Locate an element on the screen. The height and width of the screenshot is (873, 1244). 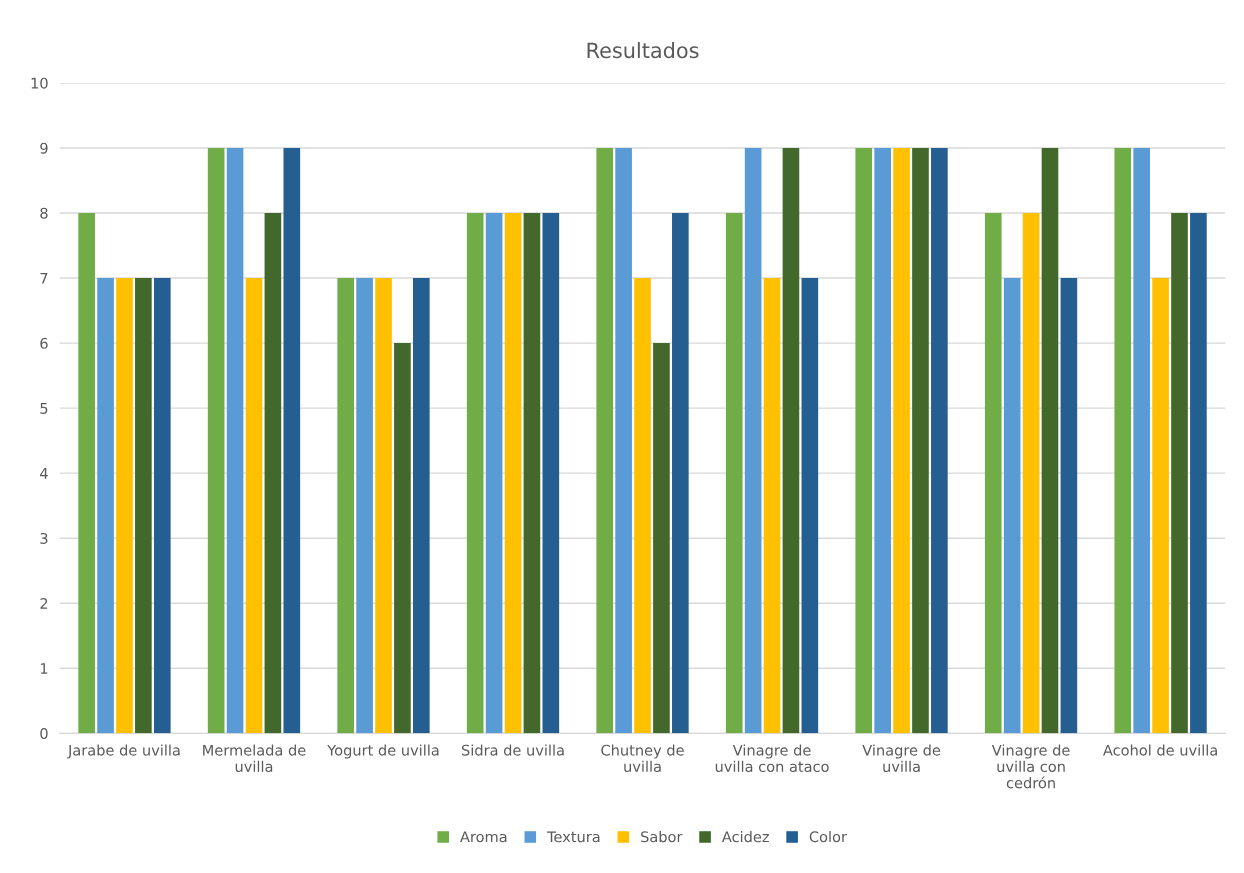
y-tick-label: 7 is located at coordinates (44, 278).